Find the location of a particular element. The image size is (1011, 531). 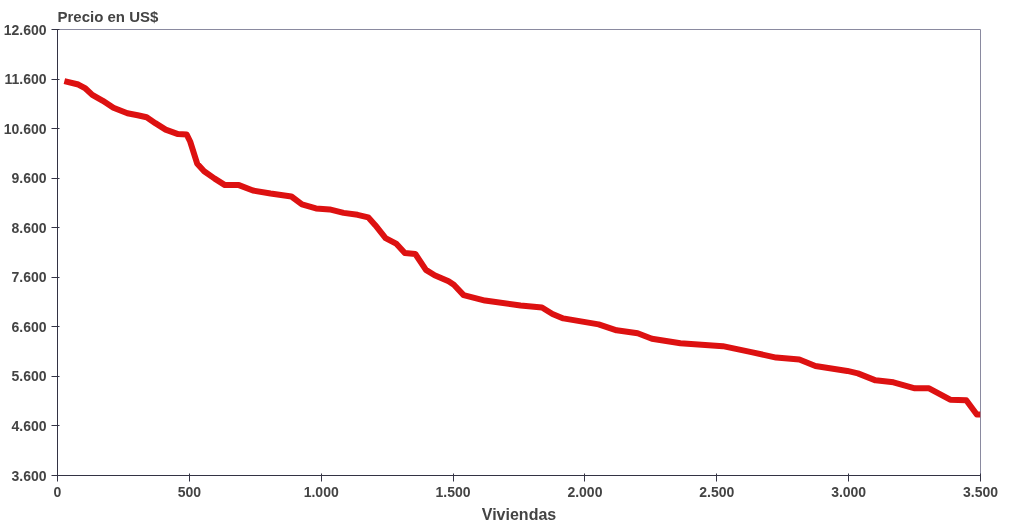

x-tick-label: 1.500 is located at coordinates (453, 491).